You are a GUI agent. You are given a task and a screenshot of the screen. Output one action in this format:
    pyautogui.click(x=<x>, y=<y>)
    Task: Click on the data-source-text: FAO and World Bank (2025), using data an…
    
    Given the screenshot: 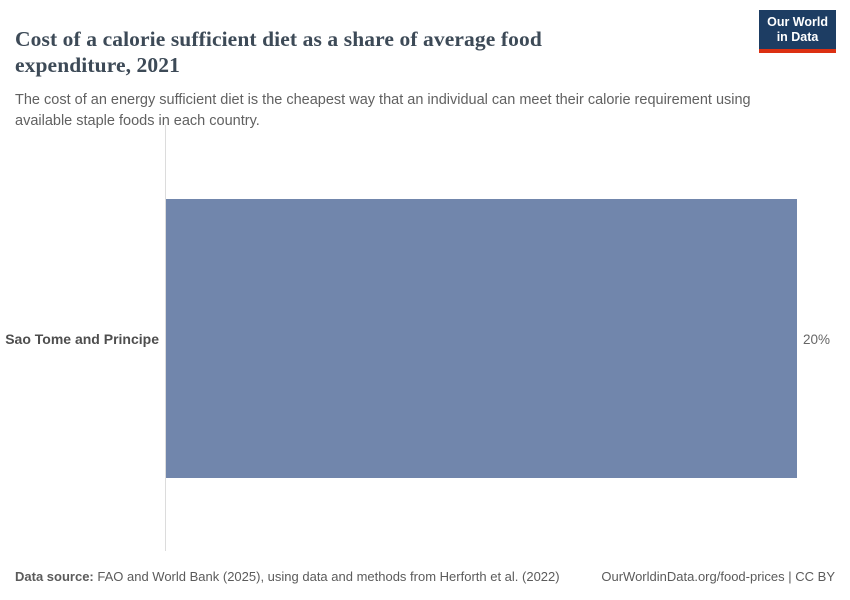 What is the action you would take?
    pyautogui.click(x=328, y=576)
    